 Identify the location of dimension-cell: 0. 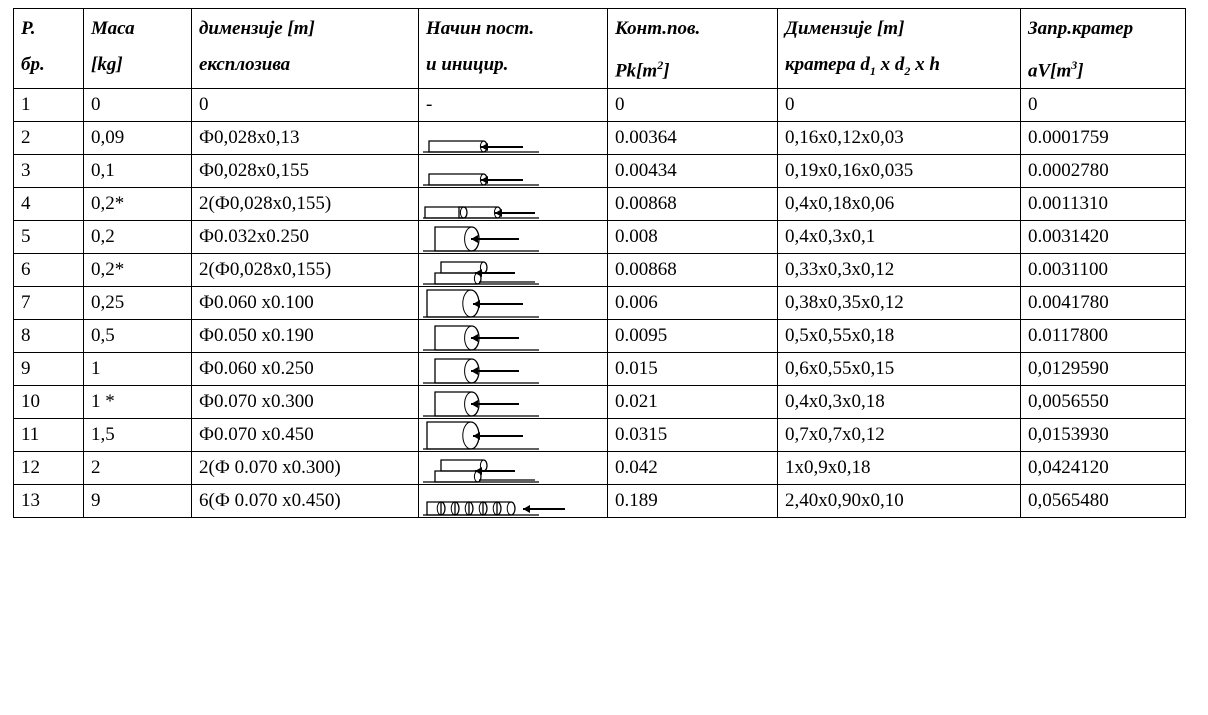
(305, 105).